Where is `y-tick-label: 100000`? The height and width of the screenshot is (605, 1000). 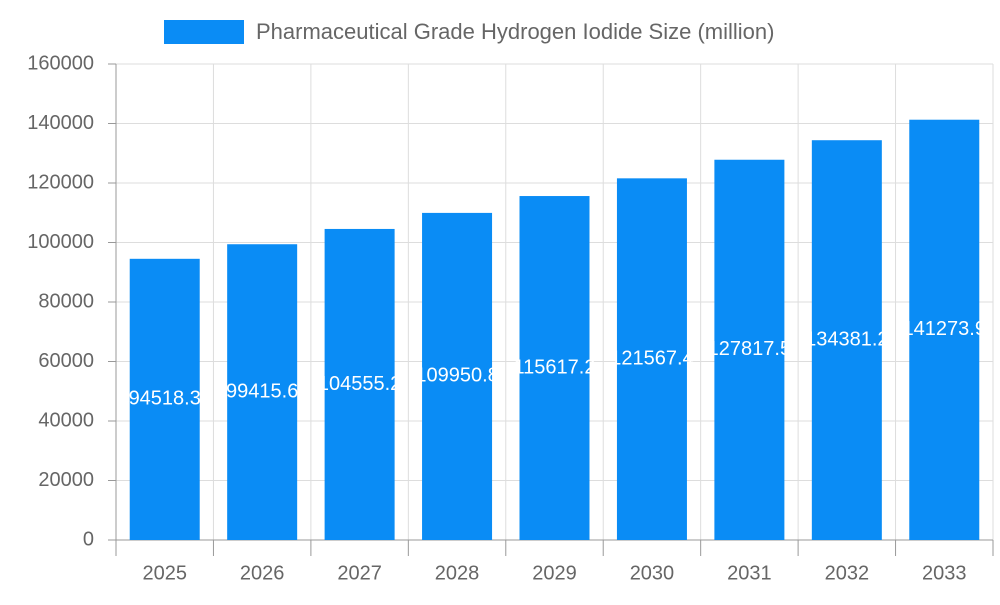
y-tick-label: 100000 is located at coordinates (60, 242).